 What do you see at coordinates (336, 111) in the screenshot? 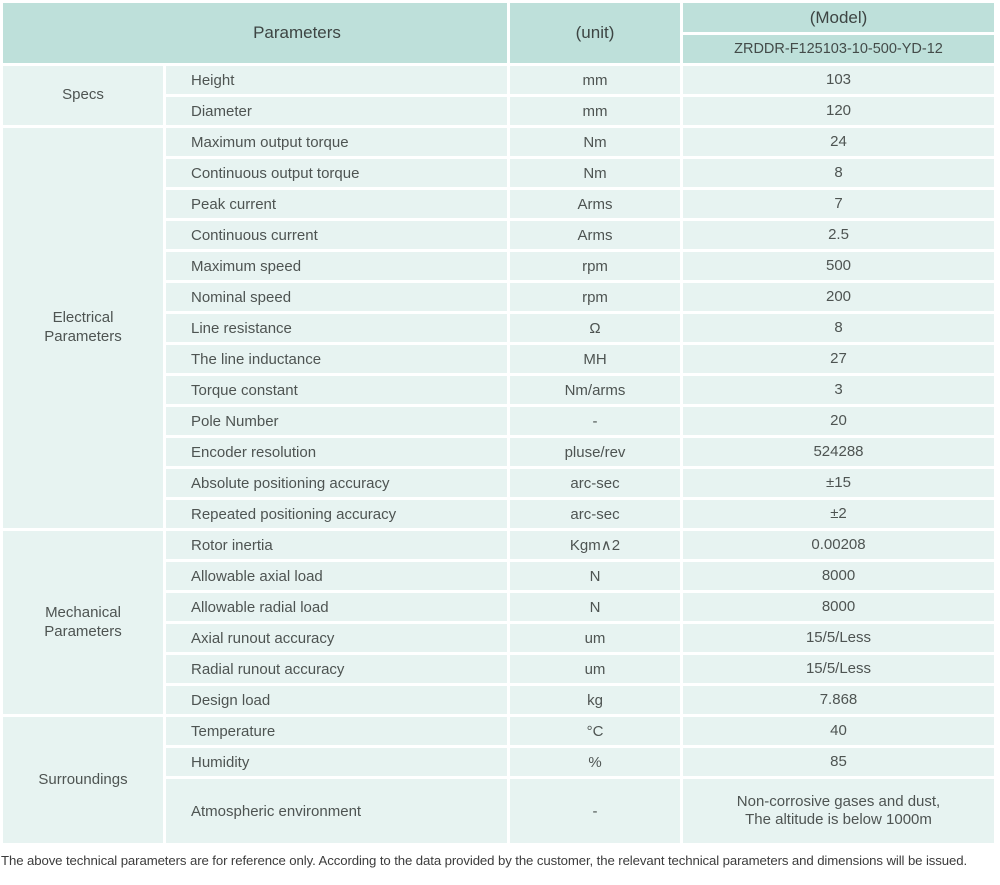
I see `parameter-cell: Diameter` at bounding box center [336, 111].